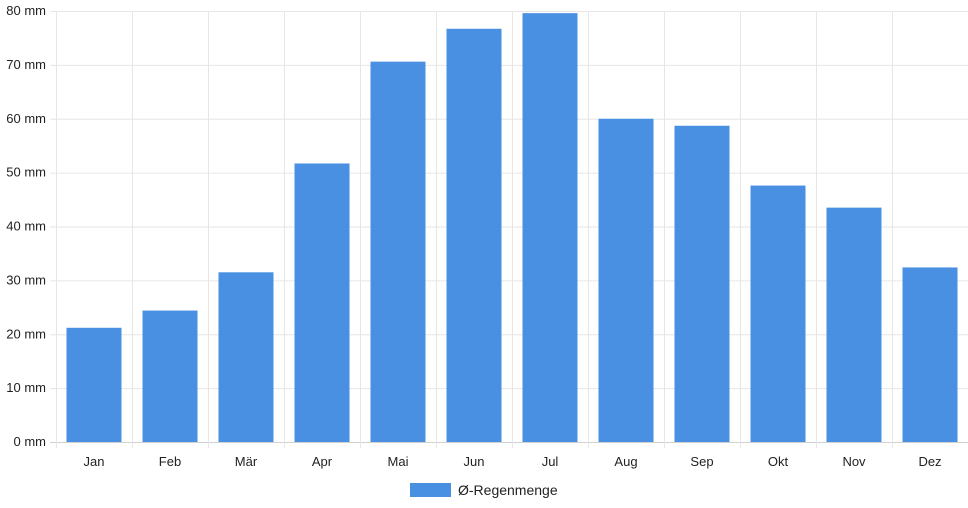 Image resolution: width=968 pixels, height=508 pixels. Describe the element at coordinates (626, 280) in the screenshot. I see `bar-aug` at that location.